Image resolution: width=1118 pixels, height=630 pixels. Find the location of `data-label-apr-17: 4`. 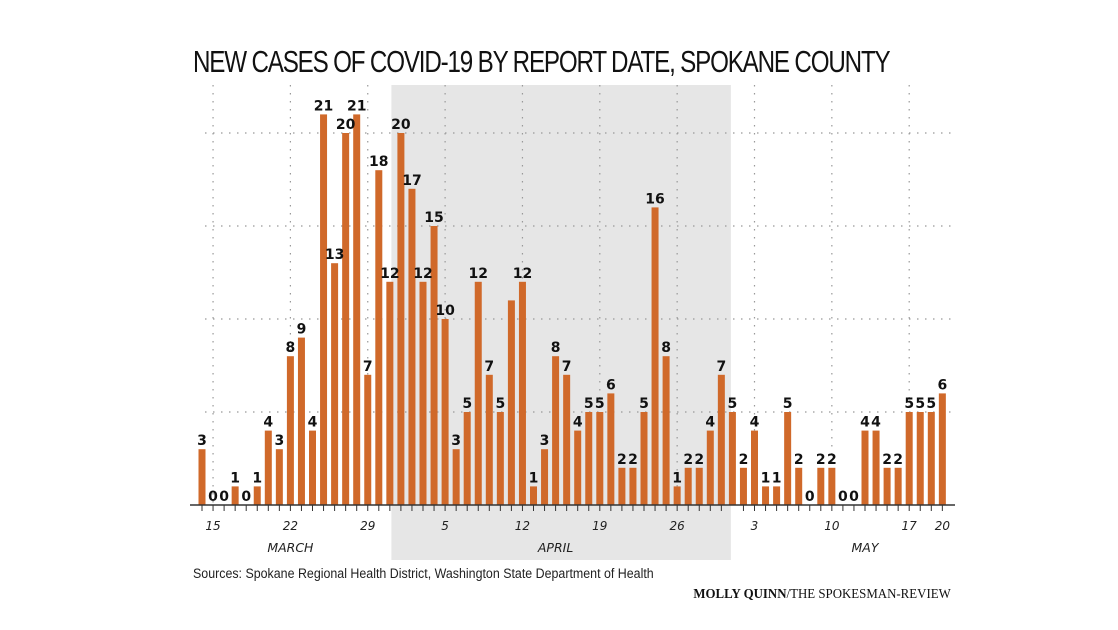

data-label-apr-17: 4 is located at coordinates (578, 423).